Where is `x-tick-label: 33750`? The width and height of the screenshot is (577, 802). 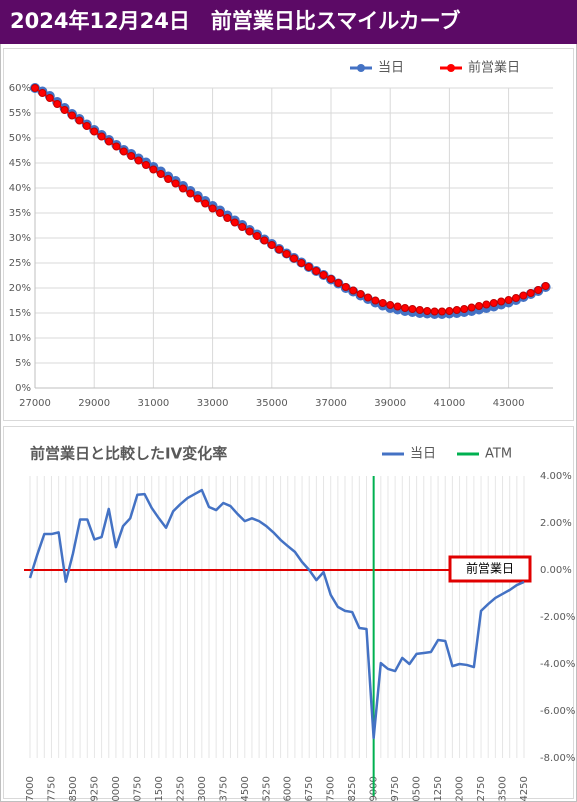
x-tick-label: 33750 is located at coordinates (223, 789).